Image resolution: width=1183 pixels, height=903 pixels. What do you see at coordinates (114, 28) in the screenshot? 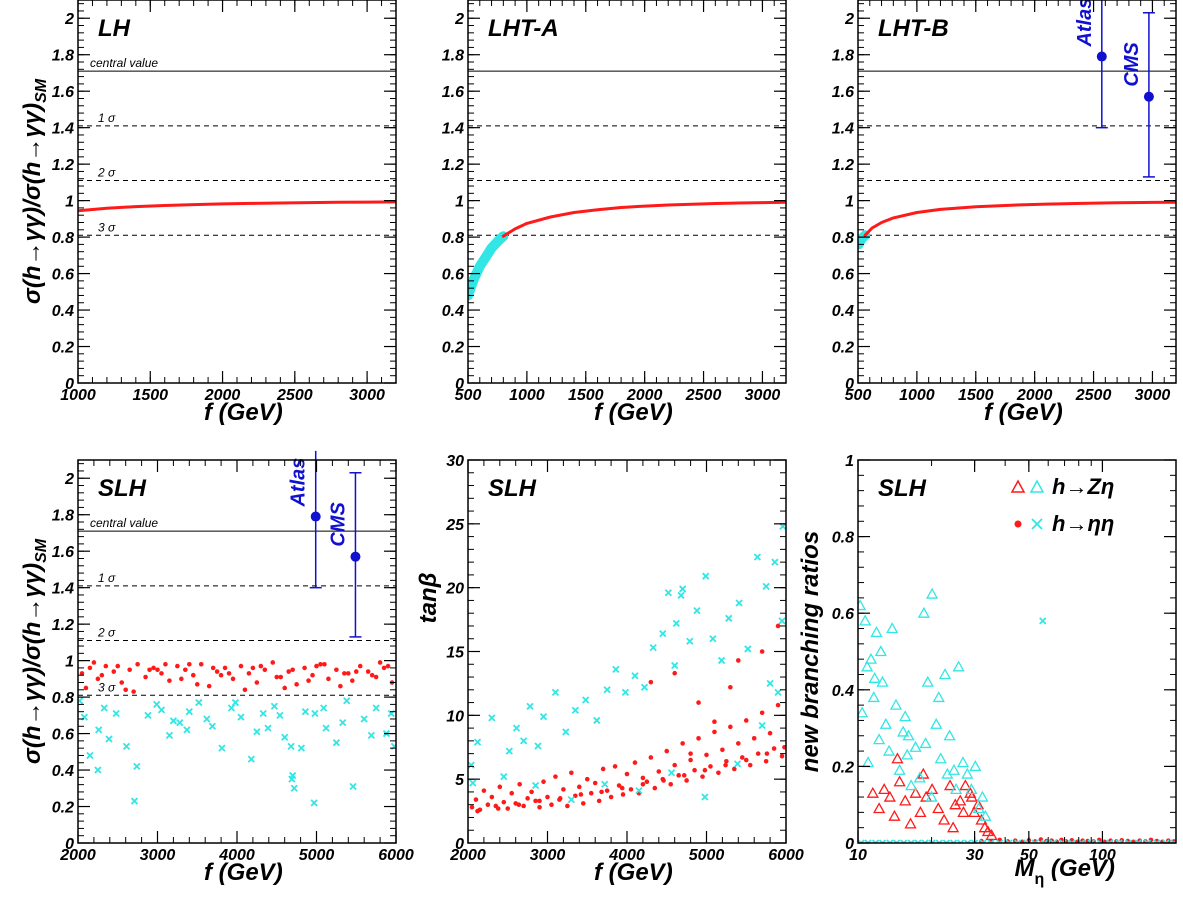
I see `panel-title: LH` at bounding box center [114, 28].